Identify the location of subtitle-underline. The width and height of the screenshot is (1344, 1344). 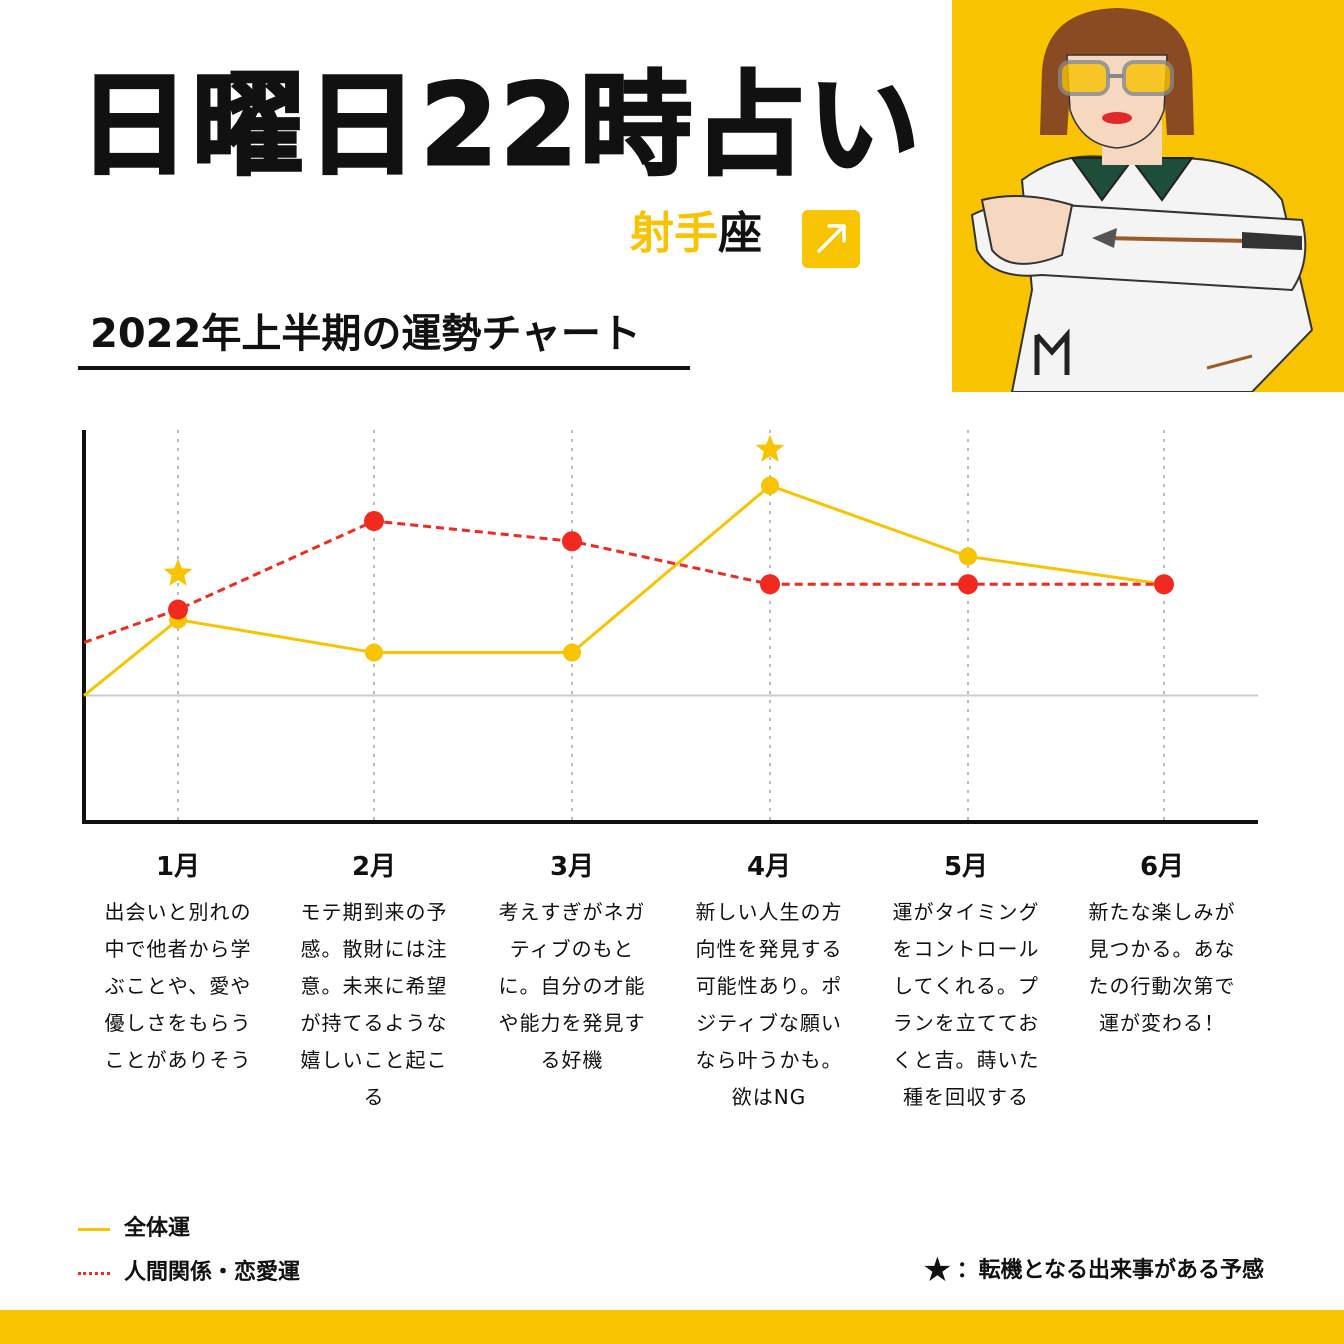
(384, 368).